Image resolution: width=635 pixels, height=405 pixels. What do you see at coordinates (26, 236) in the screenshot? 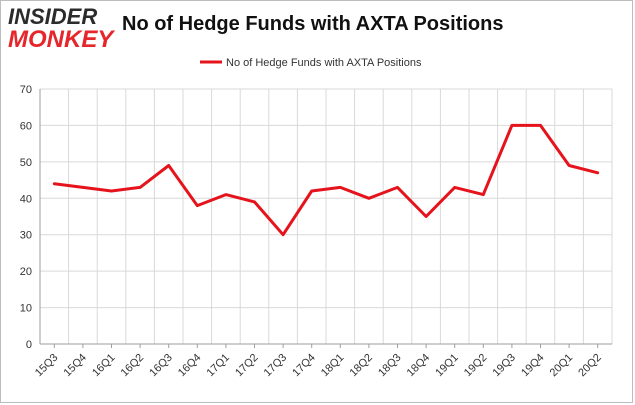
I see `y-tick-label: 30` at bounding box center [26, 236].